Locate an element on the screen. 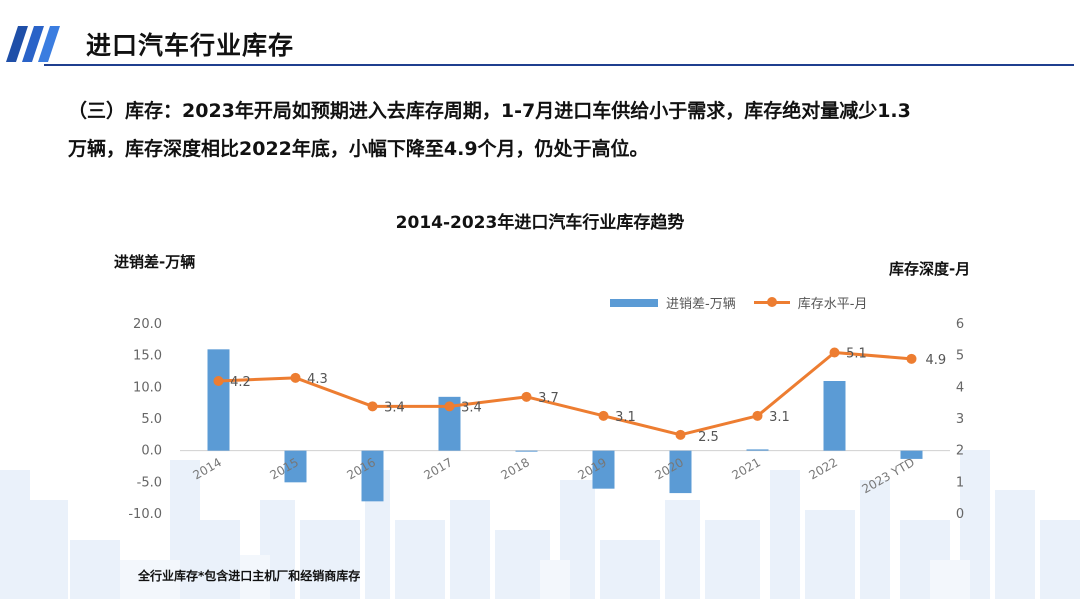 This screenshot has width=1080, height=599. right-axis-tick-label: 1 is located at coordinates (960, 482).